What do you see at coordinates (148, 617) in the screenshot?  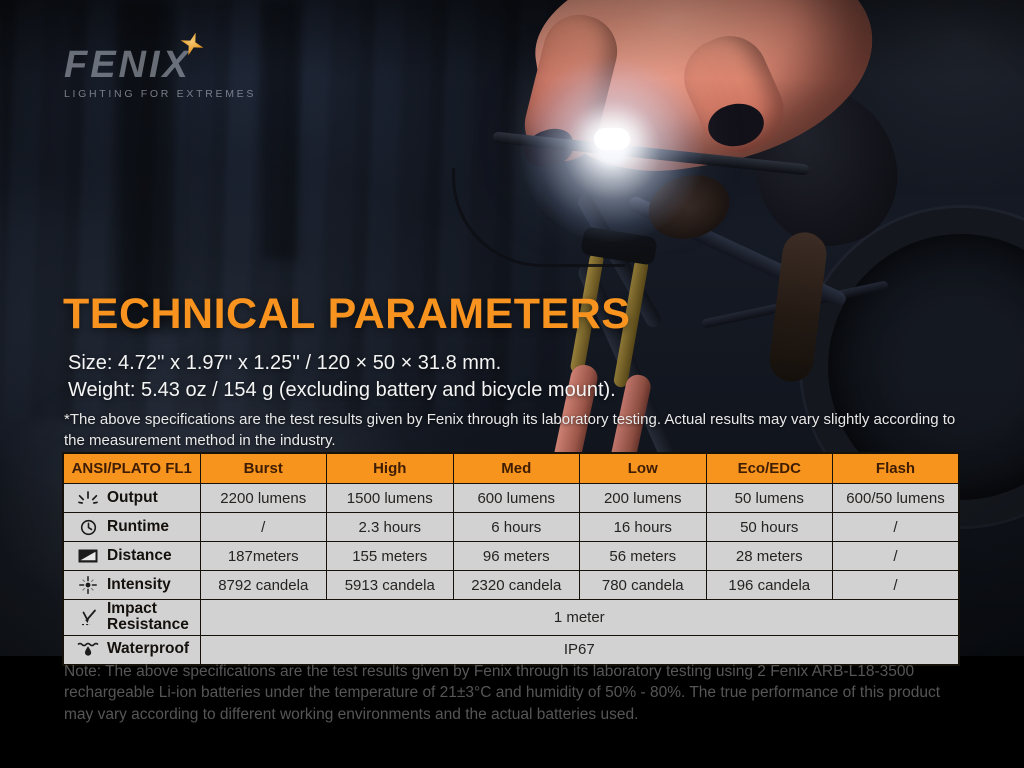 I see `row-label-text: Impact Resistance` at bounding box center [148, 617].